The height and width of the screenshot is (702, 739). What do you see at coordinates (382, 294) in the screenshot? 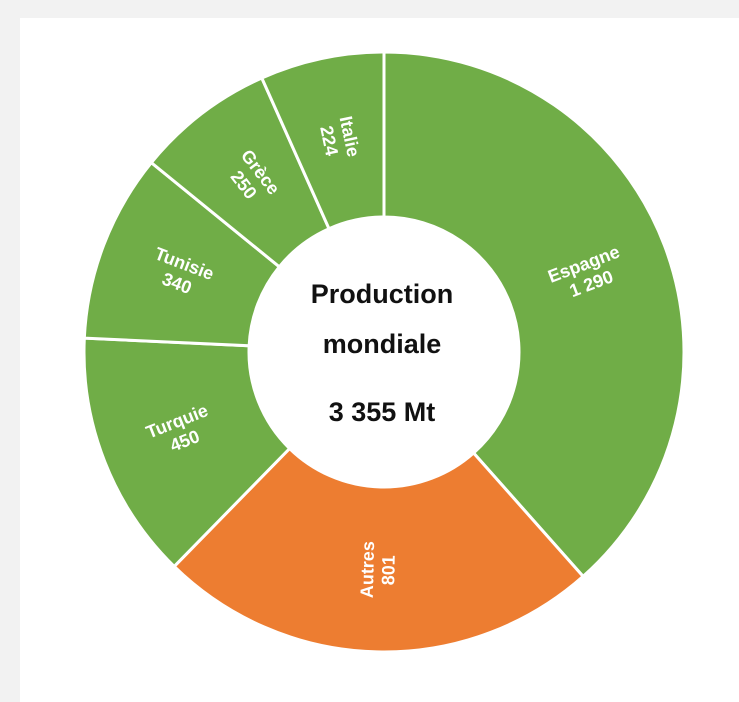
I see `center-text: Production` at bounding box center [382, 294].